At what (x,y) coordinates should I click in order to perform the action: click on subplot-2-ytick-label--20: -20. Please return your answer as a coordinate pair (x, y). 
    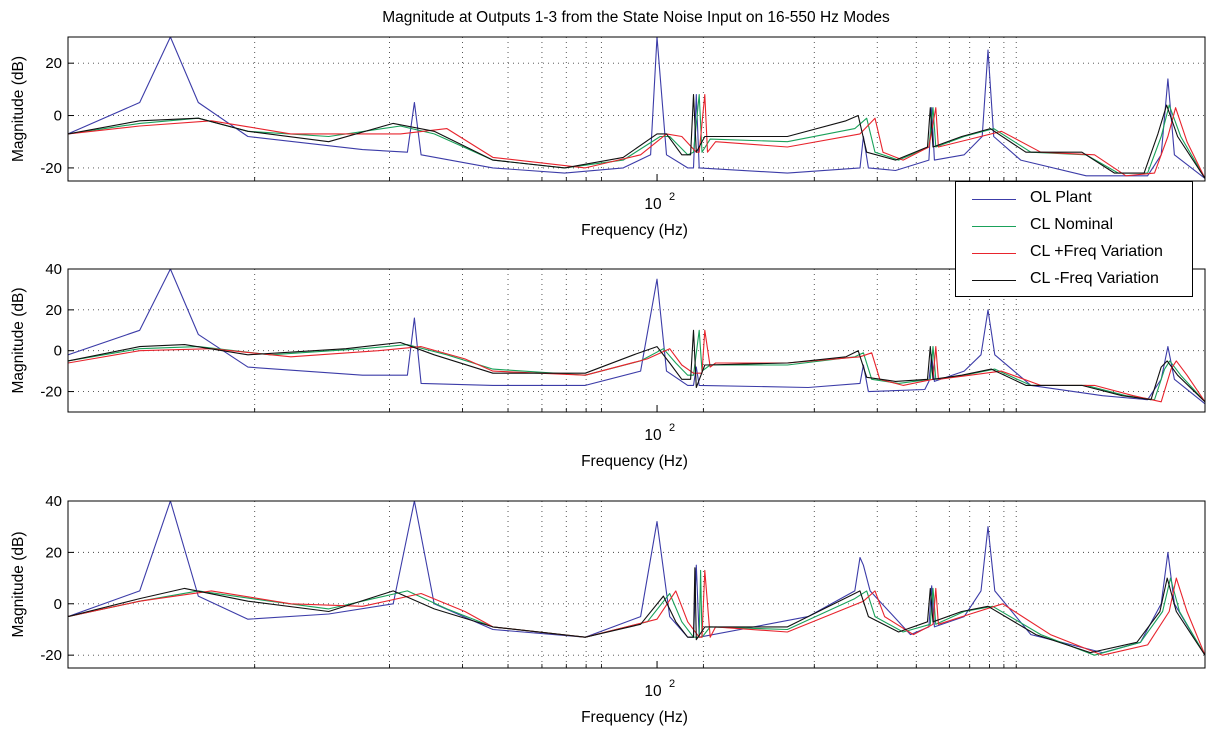
    Looking at the image, I should click on (51, 392).